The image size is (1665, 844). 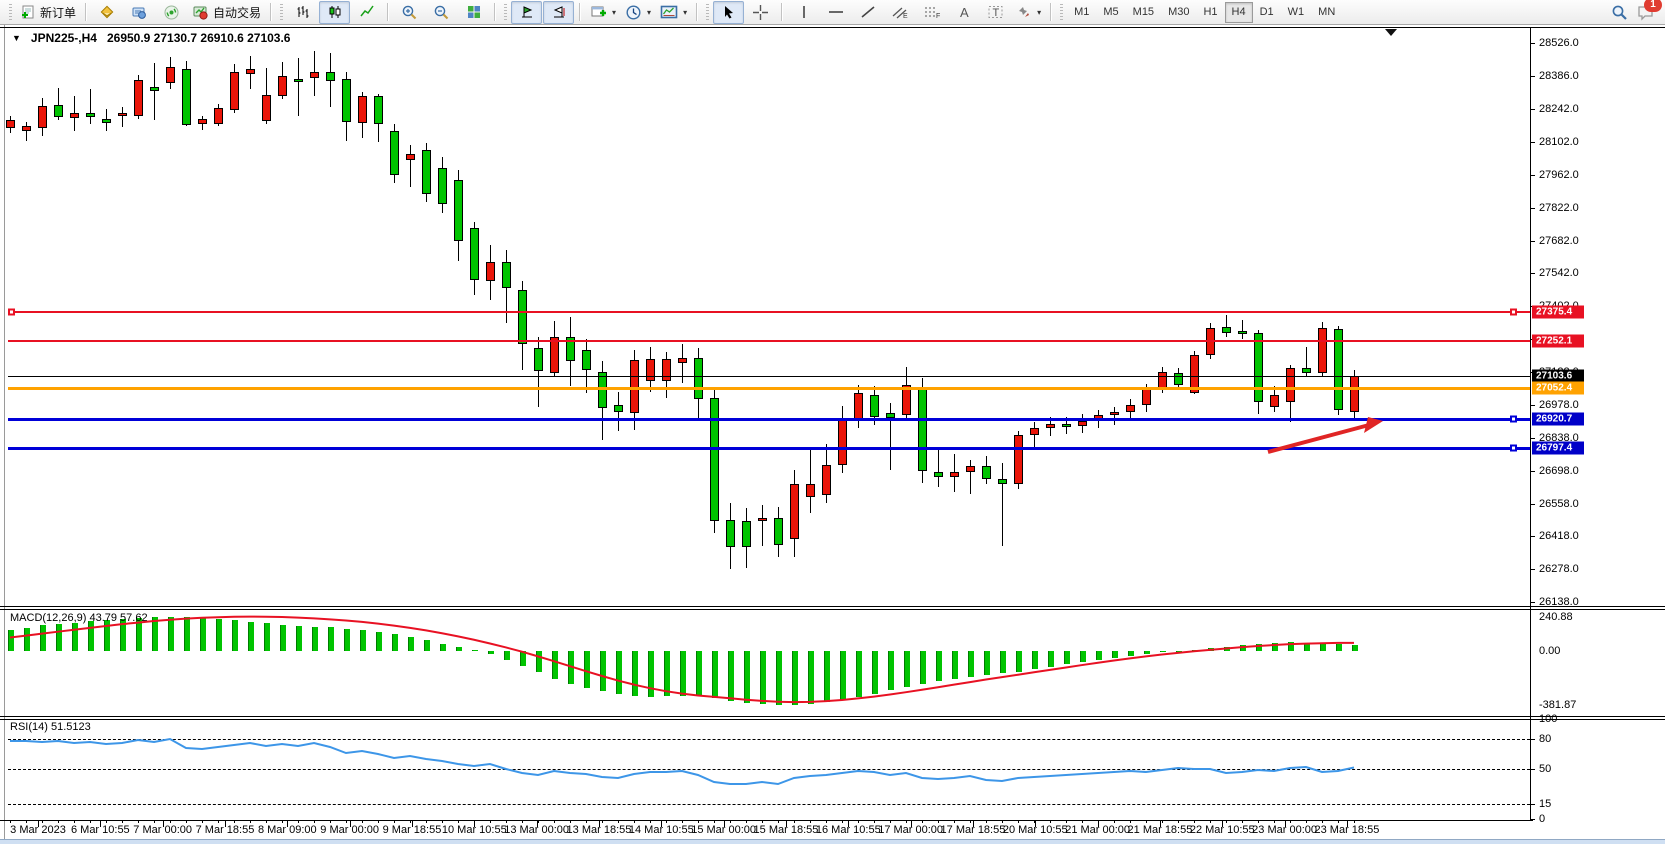 What do you see at coordinates (1035, 830) in the screenshot?
I see `time-label: 20 Mar 10:55` at bounding box center [1035, 830].